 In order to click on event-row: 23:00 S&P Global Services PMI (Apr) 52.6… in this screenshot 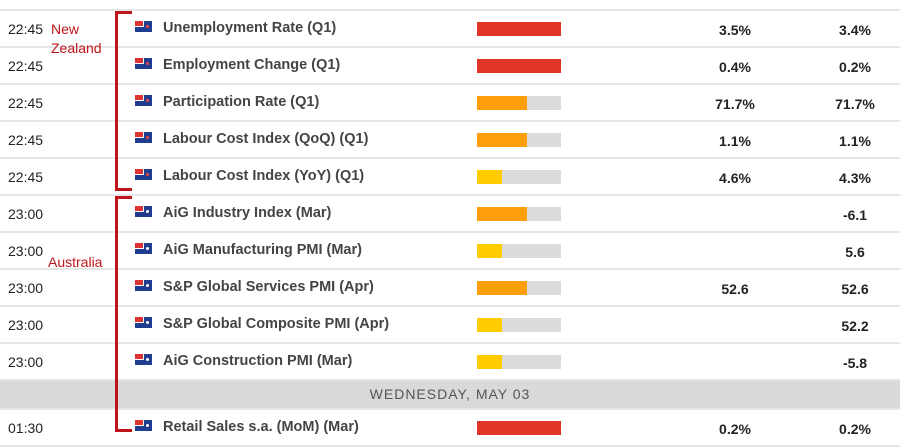, I will do `click(450, 288)`.